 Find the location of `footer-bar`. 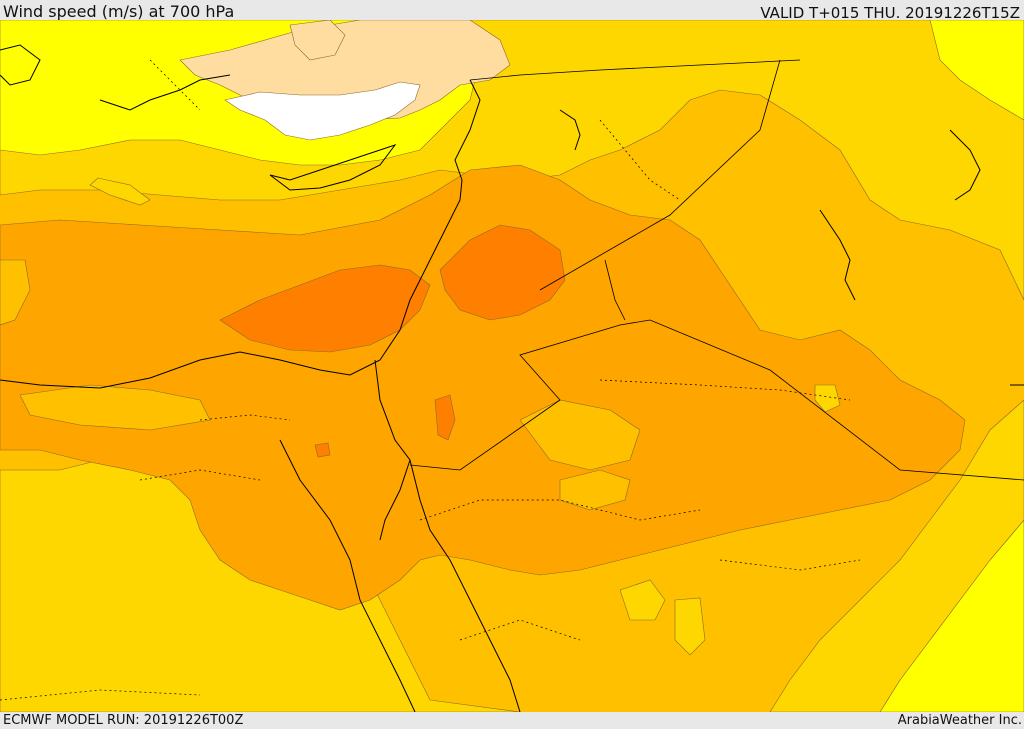

footer-bar is located at coordinates (512, 720).